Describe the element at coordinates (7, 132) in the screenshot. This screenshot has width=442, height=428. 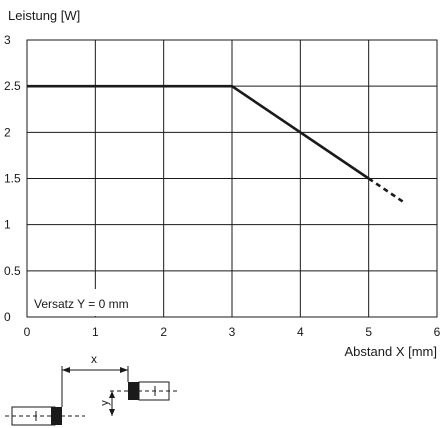
I see `y-tick-label: 2` at that location.